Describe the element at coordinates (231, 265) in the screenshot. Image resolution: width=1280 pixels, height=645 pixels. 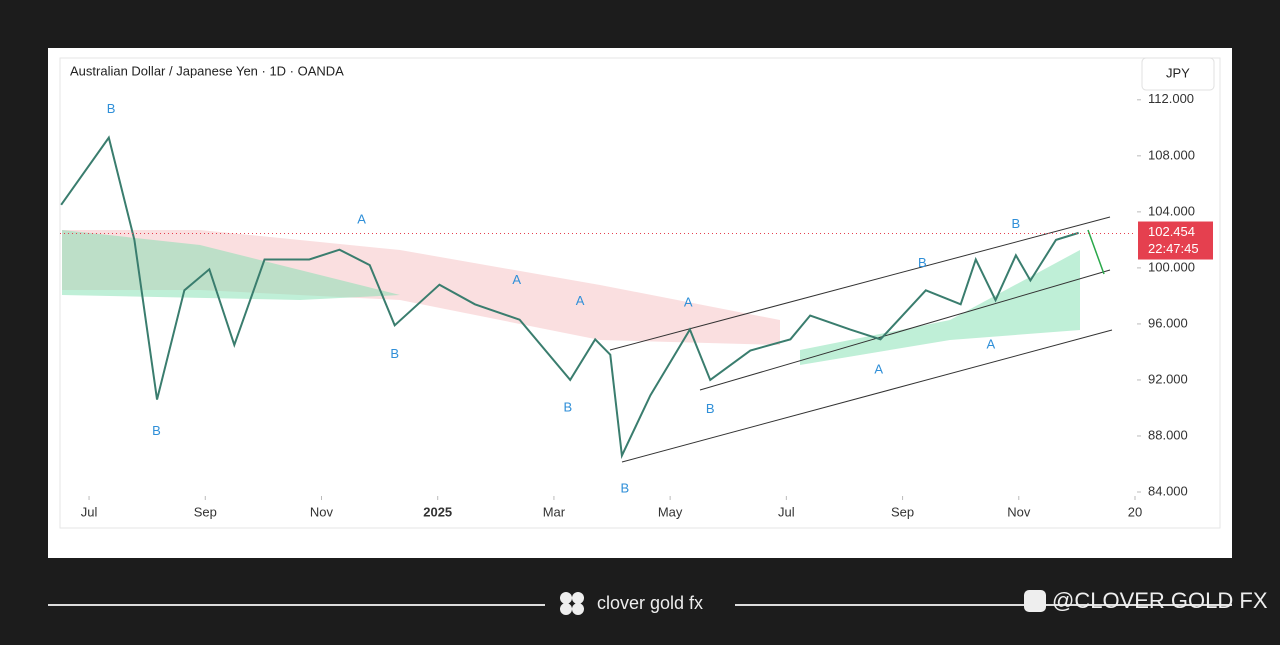
I see `cloud-green` at that location.